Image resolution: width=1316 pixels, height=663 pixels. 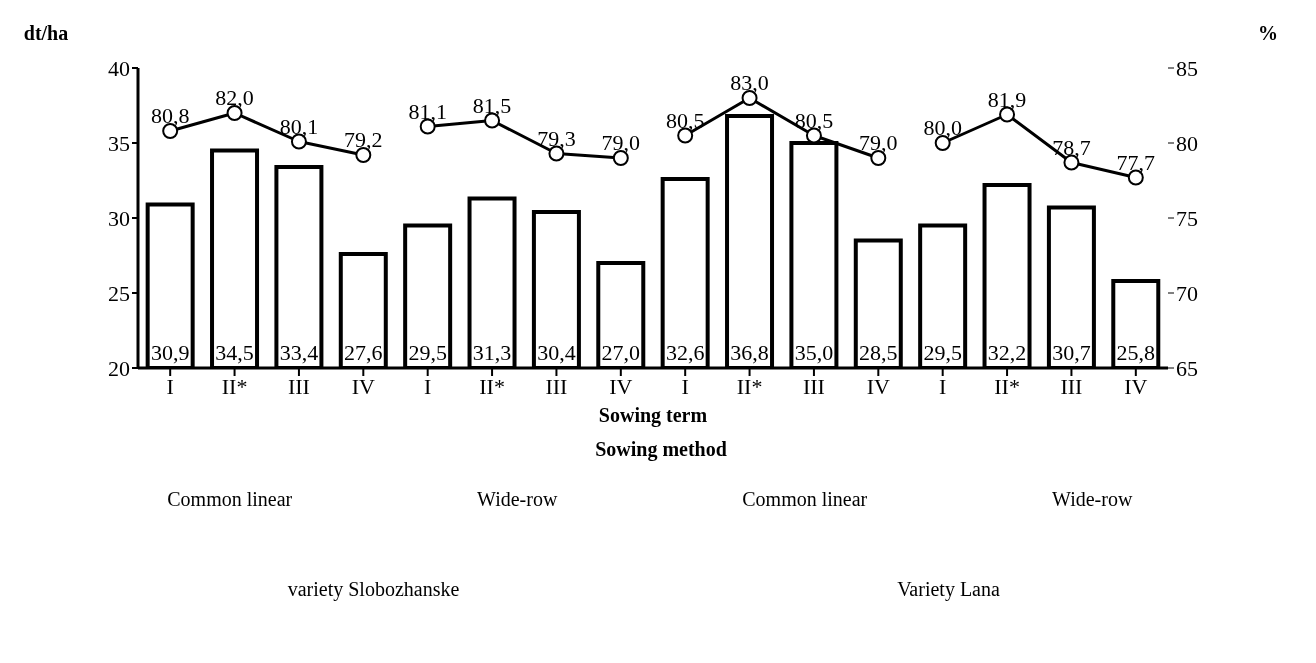 I want to click on data-label: 78,7, so click(x=1071, y=147).